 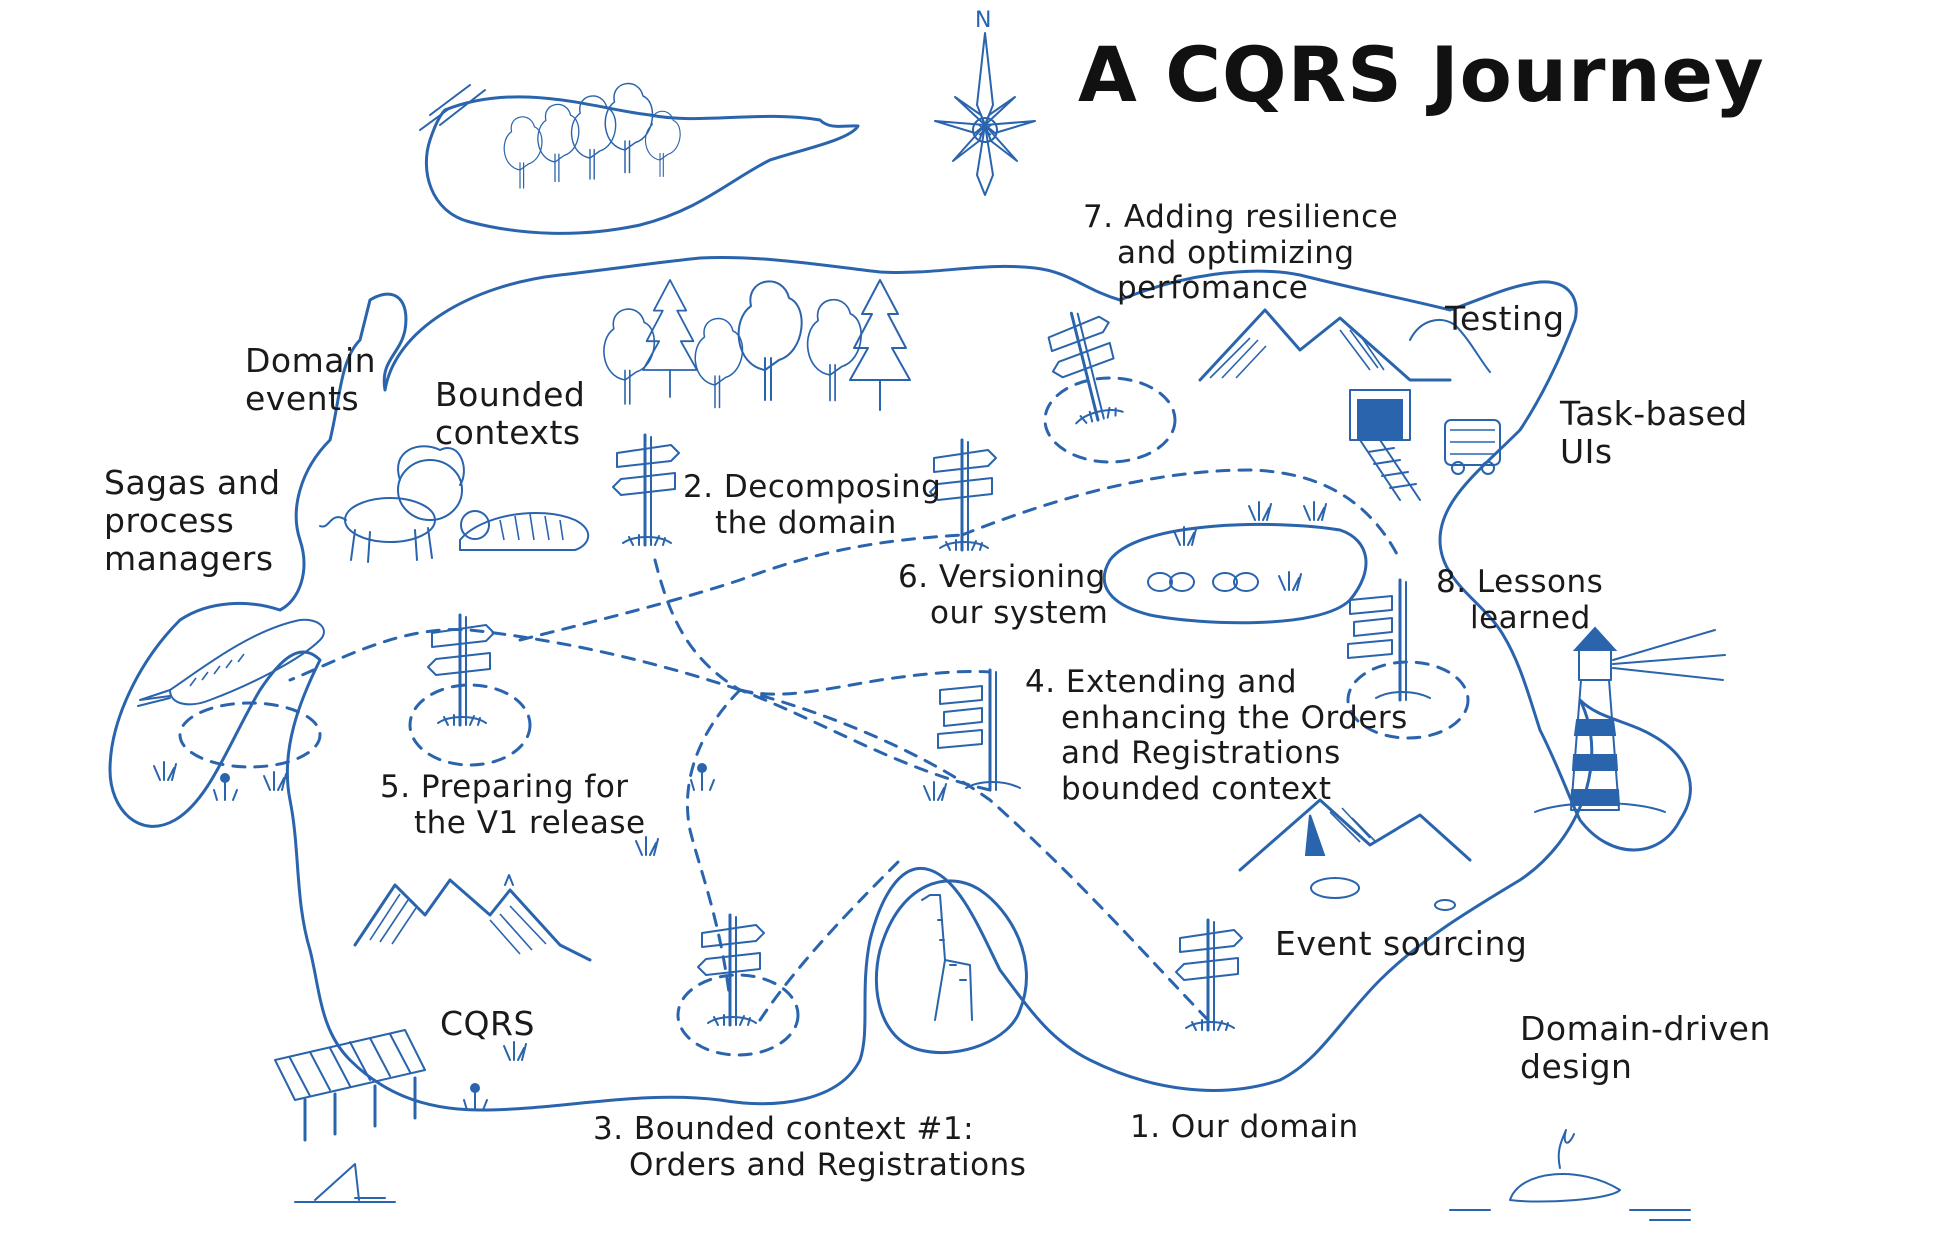 I want to click on crocodile-icon, so click(x=231, y=662).